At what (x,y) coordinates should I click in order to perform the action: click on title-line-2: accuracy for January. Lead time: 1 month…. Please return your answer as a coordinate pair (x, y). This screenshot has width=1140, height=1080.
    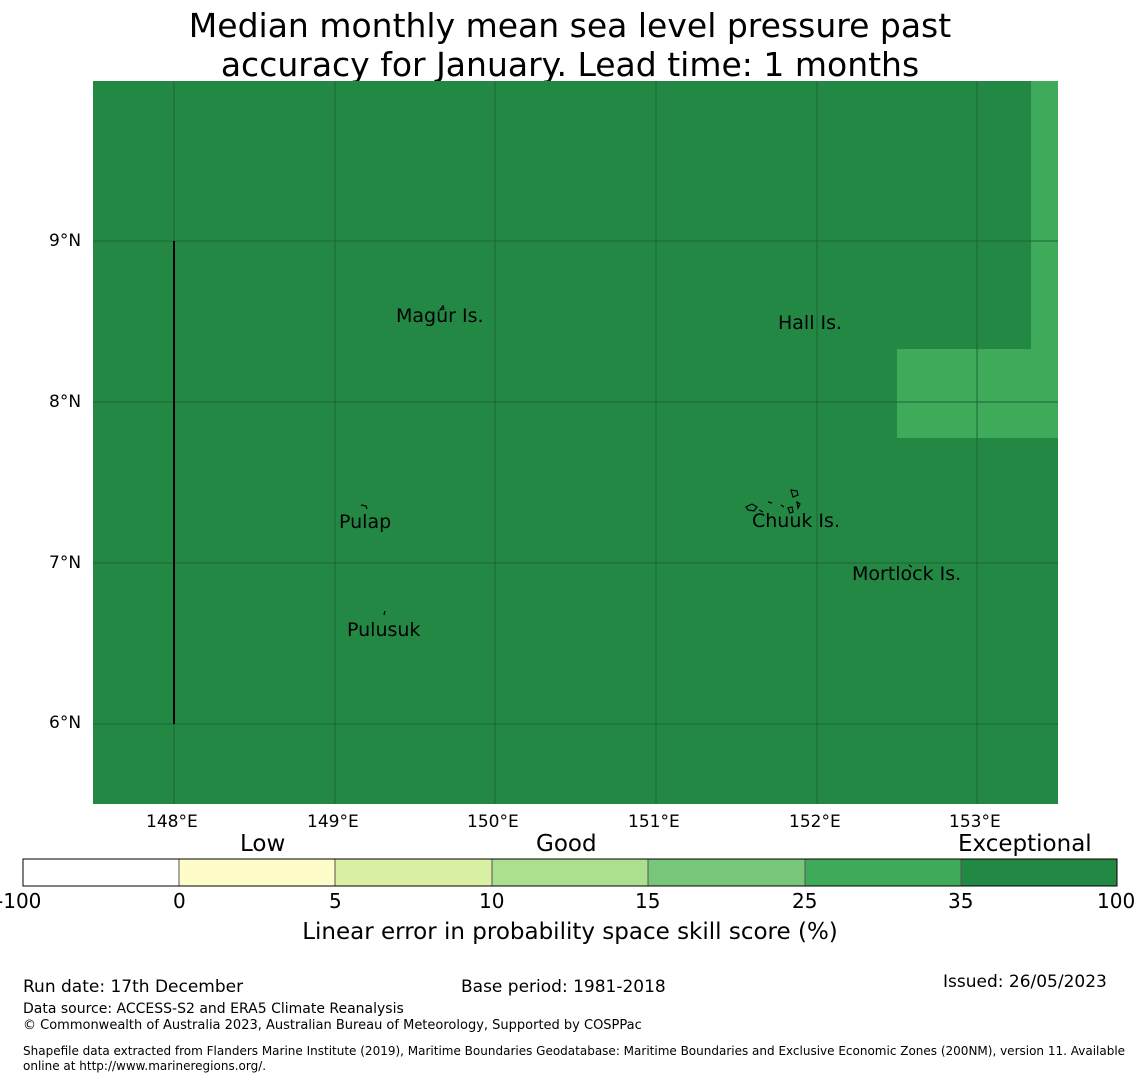
    Looking at the image, I should click on (570, 64).